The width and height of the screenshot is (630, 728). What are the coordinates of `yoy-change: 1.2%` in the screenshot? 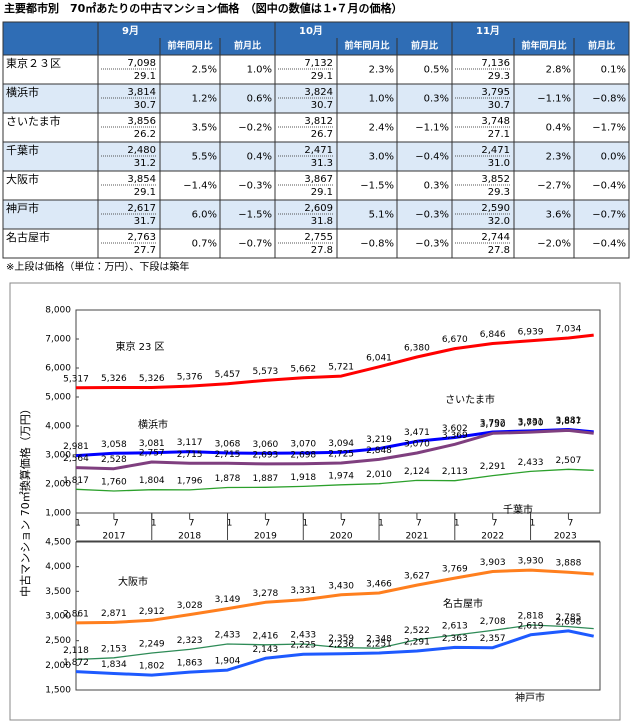 It's located at (204, 99).